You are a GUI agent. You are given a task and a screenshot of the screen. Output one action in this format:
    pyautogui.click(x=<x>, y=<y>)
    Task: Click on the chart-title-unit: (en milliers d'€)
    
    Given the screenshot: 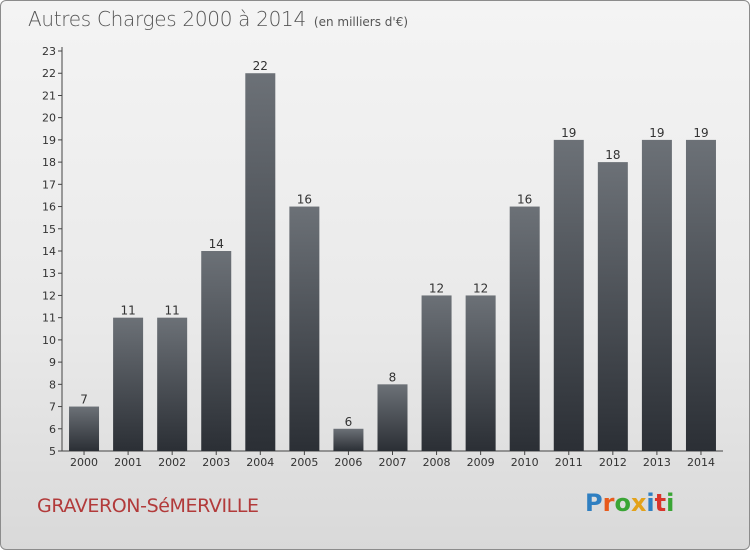 What is the action you would take?
    pyautogui.click(x=361, y=22)
    